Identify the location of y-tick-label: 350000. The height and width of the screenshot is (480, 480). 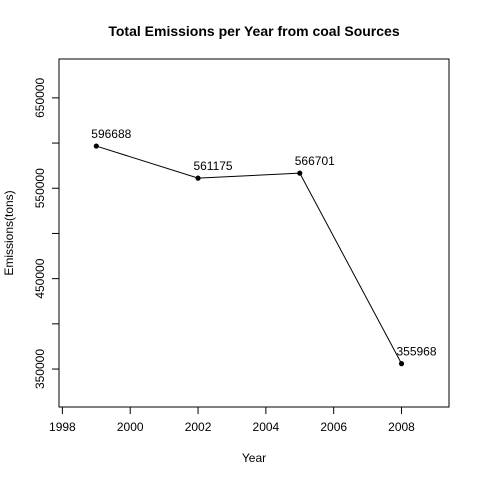
(40, 369).